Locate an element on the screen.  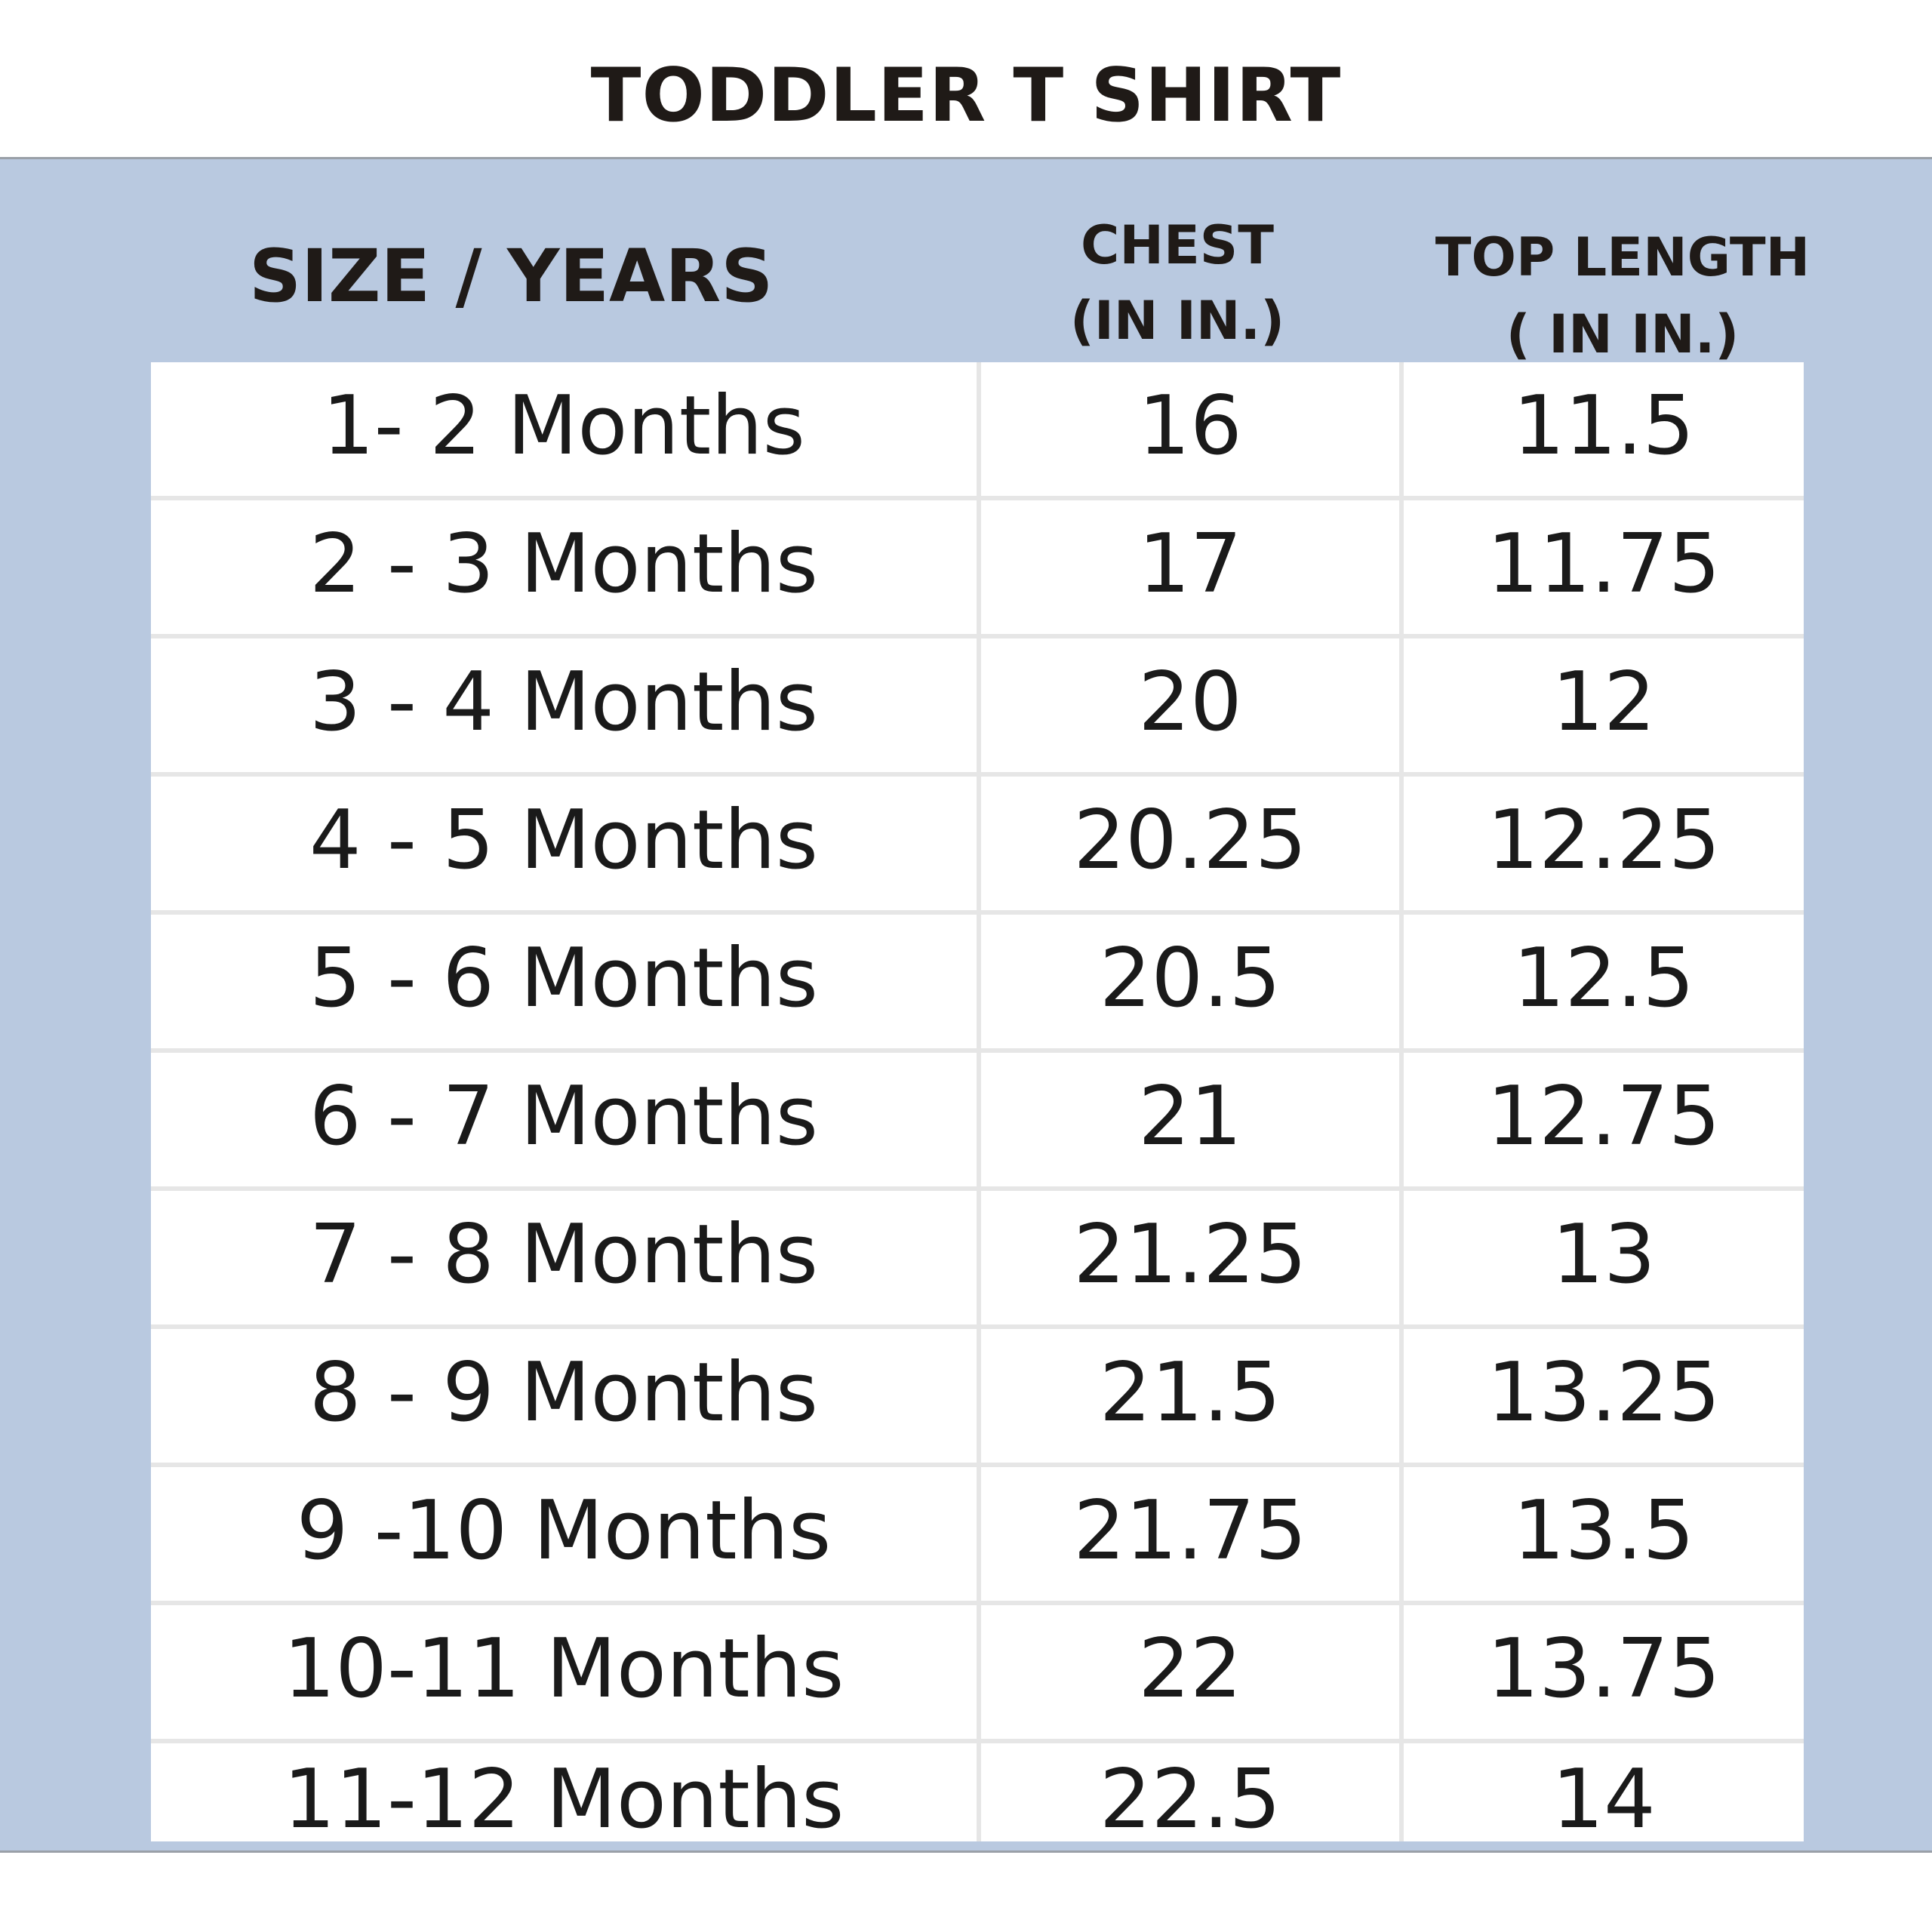
table-row: 1- 2 Months 16 11.5 is located at coordinates (977, 431).